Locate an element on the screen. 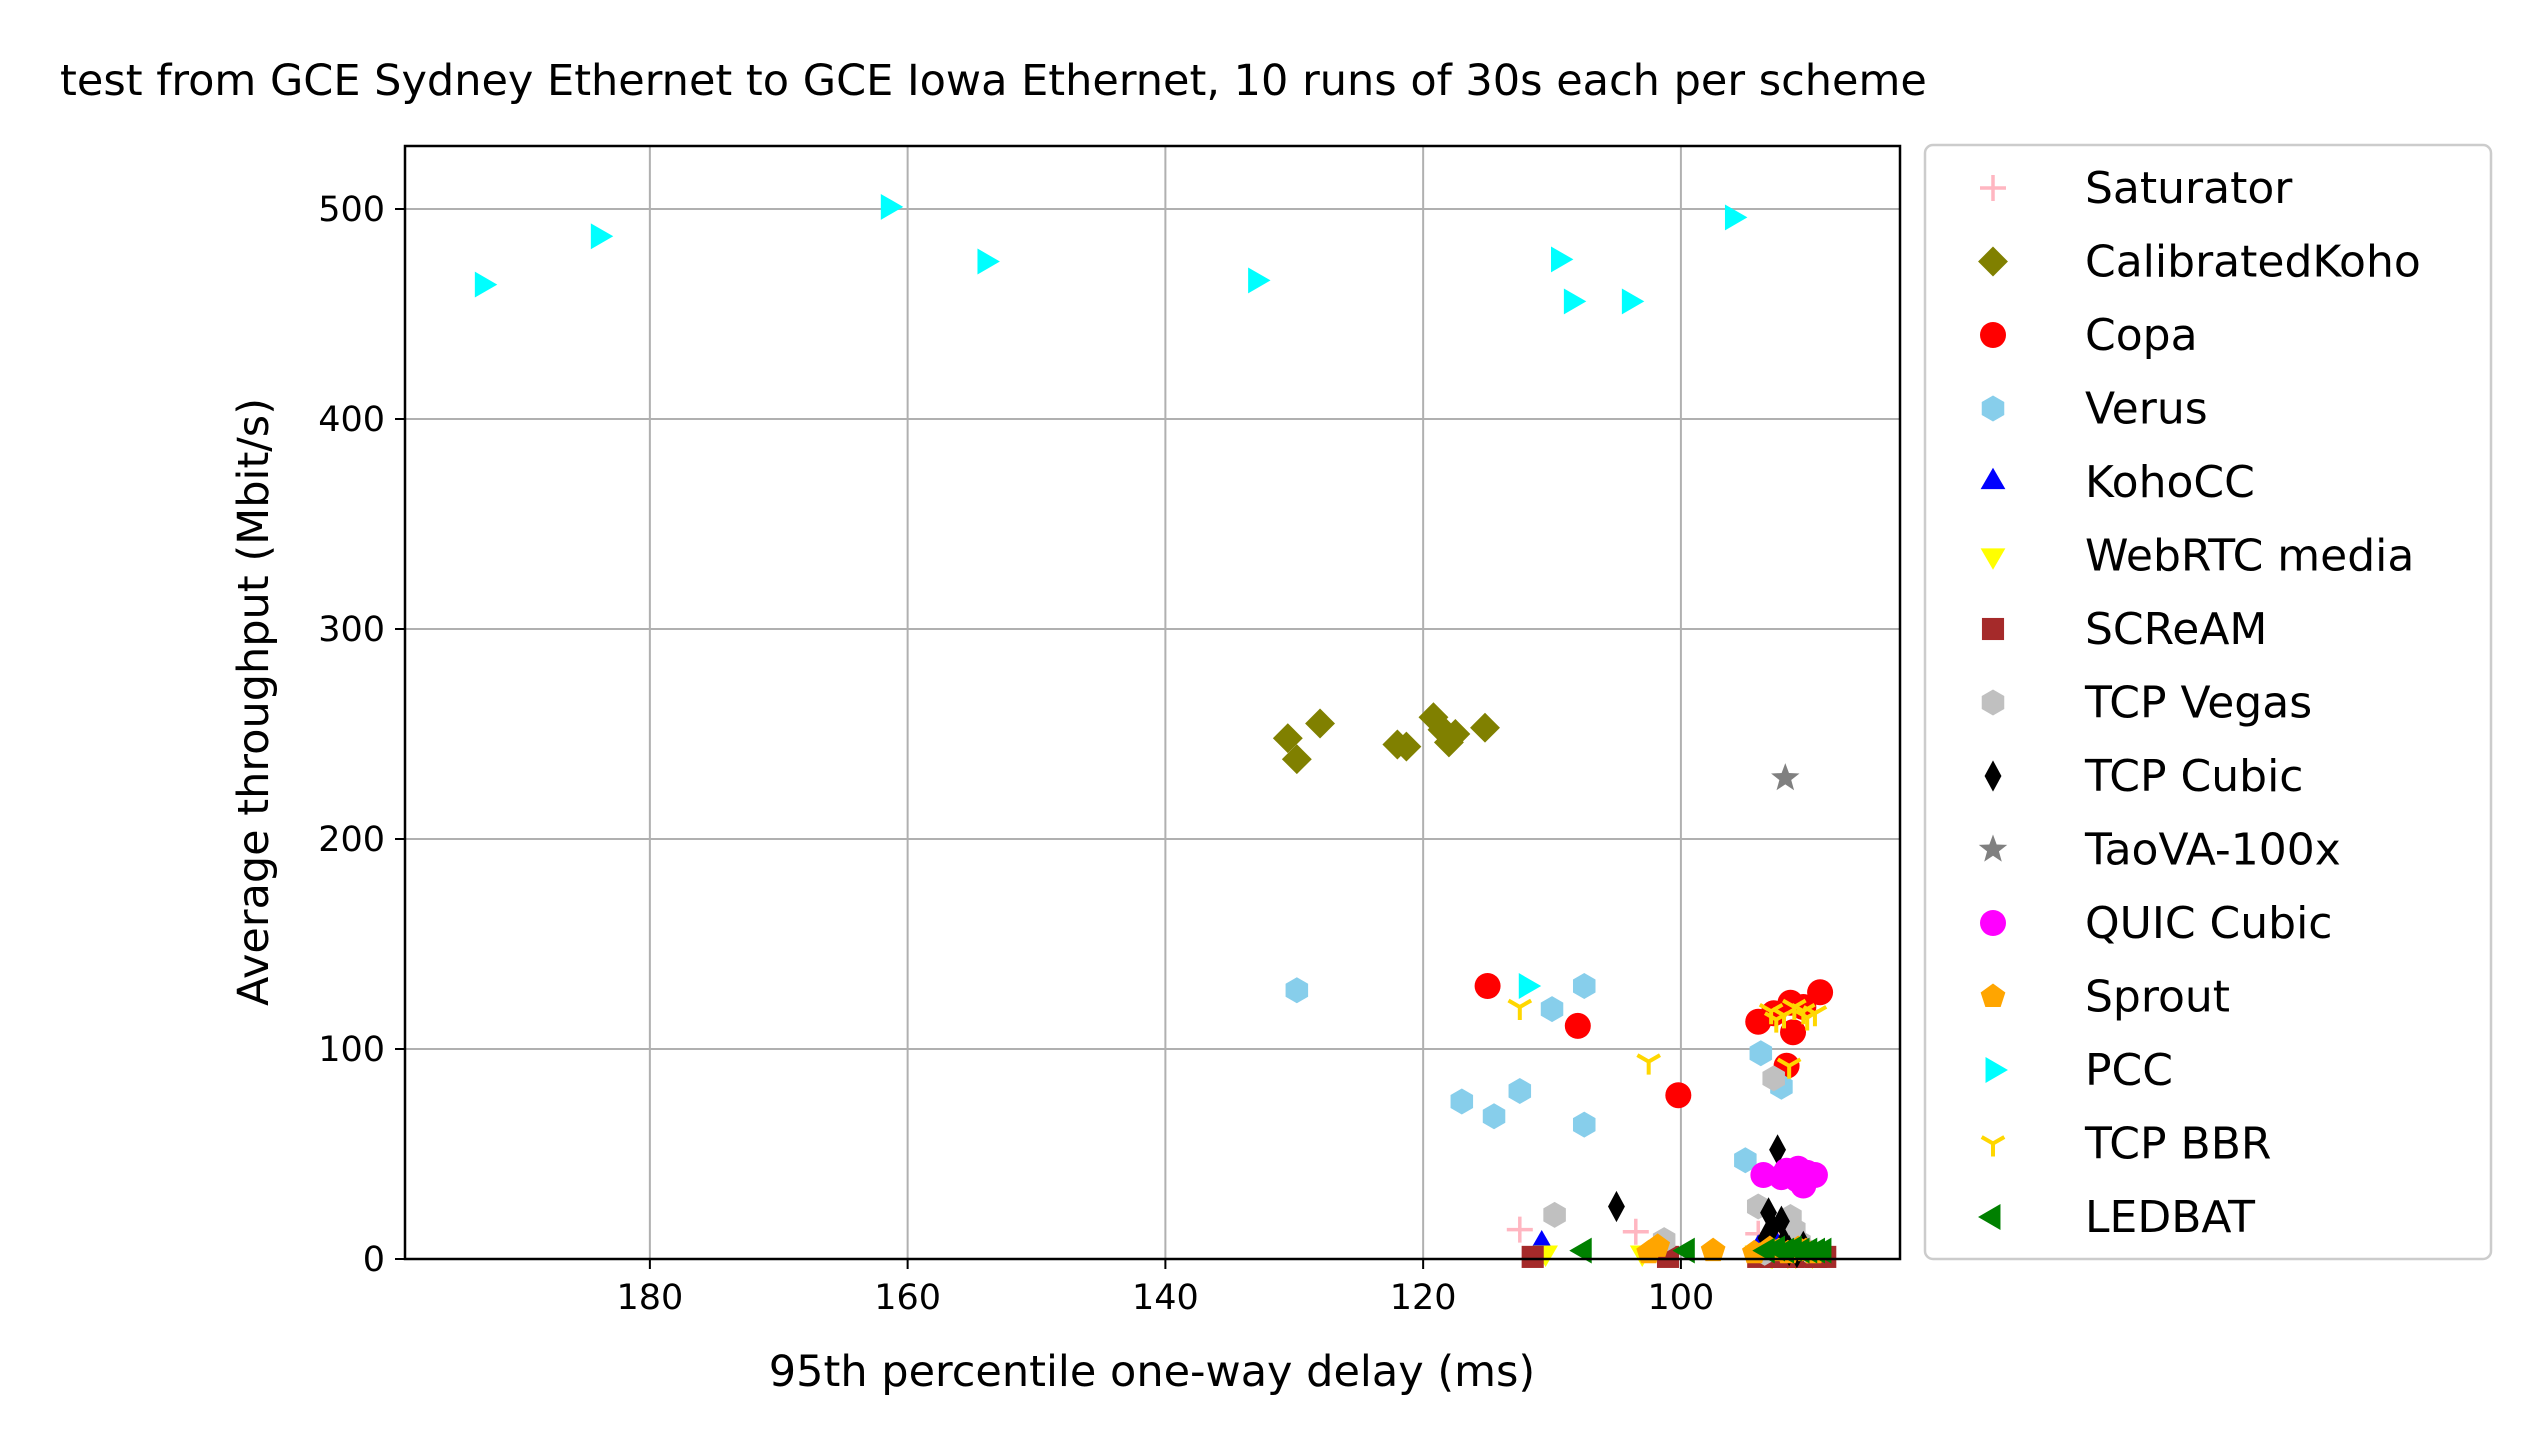  legend-marker-pcc is located at coordinates (1996, 1070).